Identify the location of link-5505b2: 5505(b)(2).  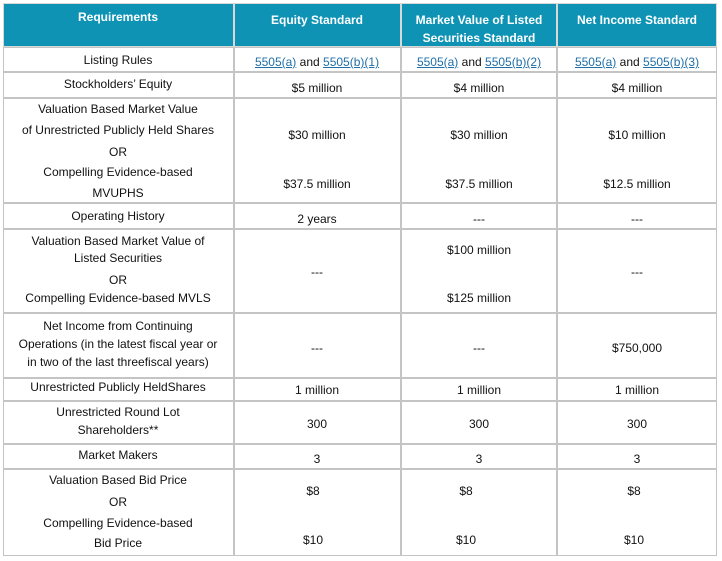
(513, 62).